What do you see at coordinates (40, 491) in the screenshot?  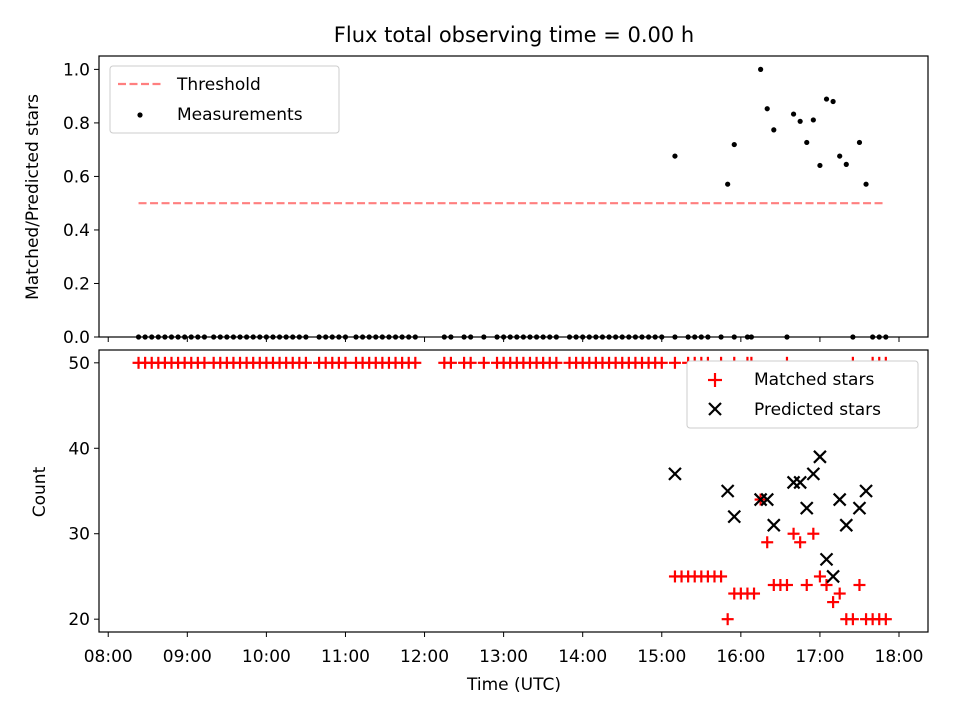 I see `count-y-axis-label: Count` at bounding box center [40, 491].